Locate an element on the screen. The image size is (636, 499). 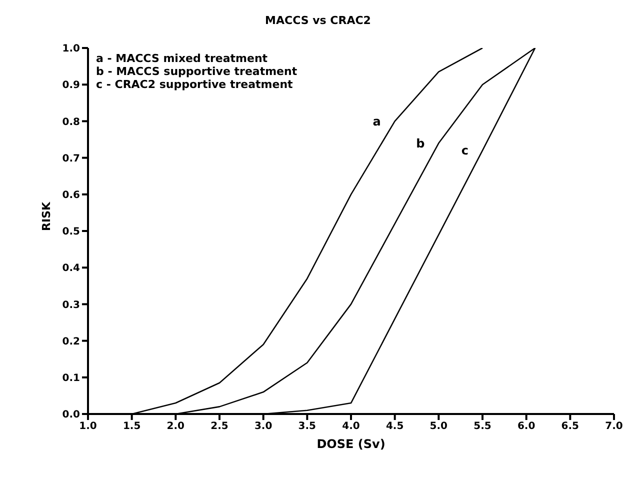
y-tick-label: 0.9 is located at coordinates (71, 86).